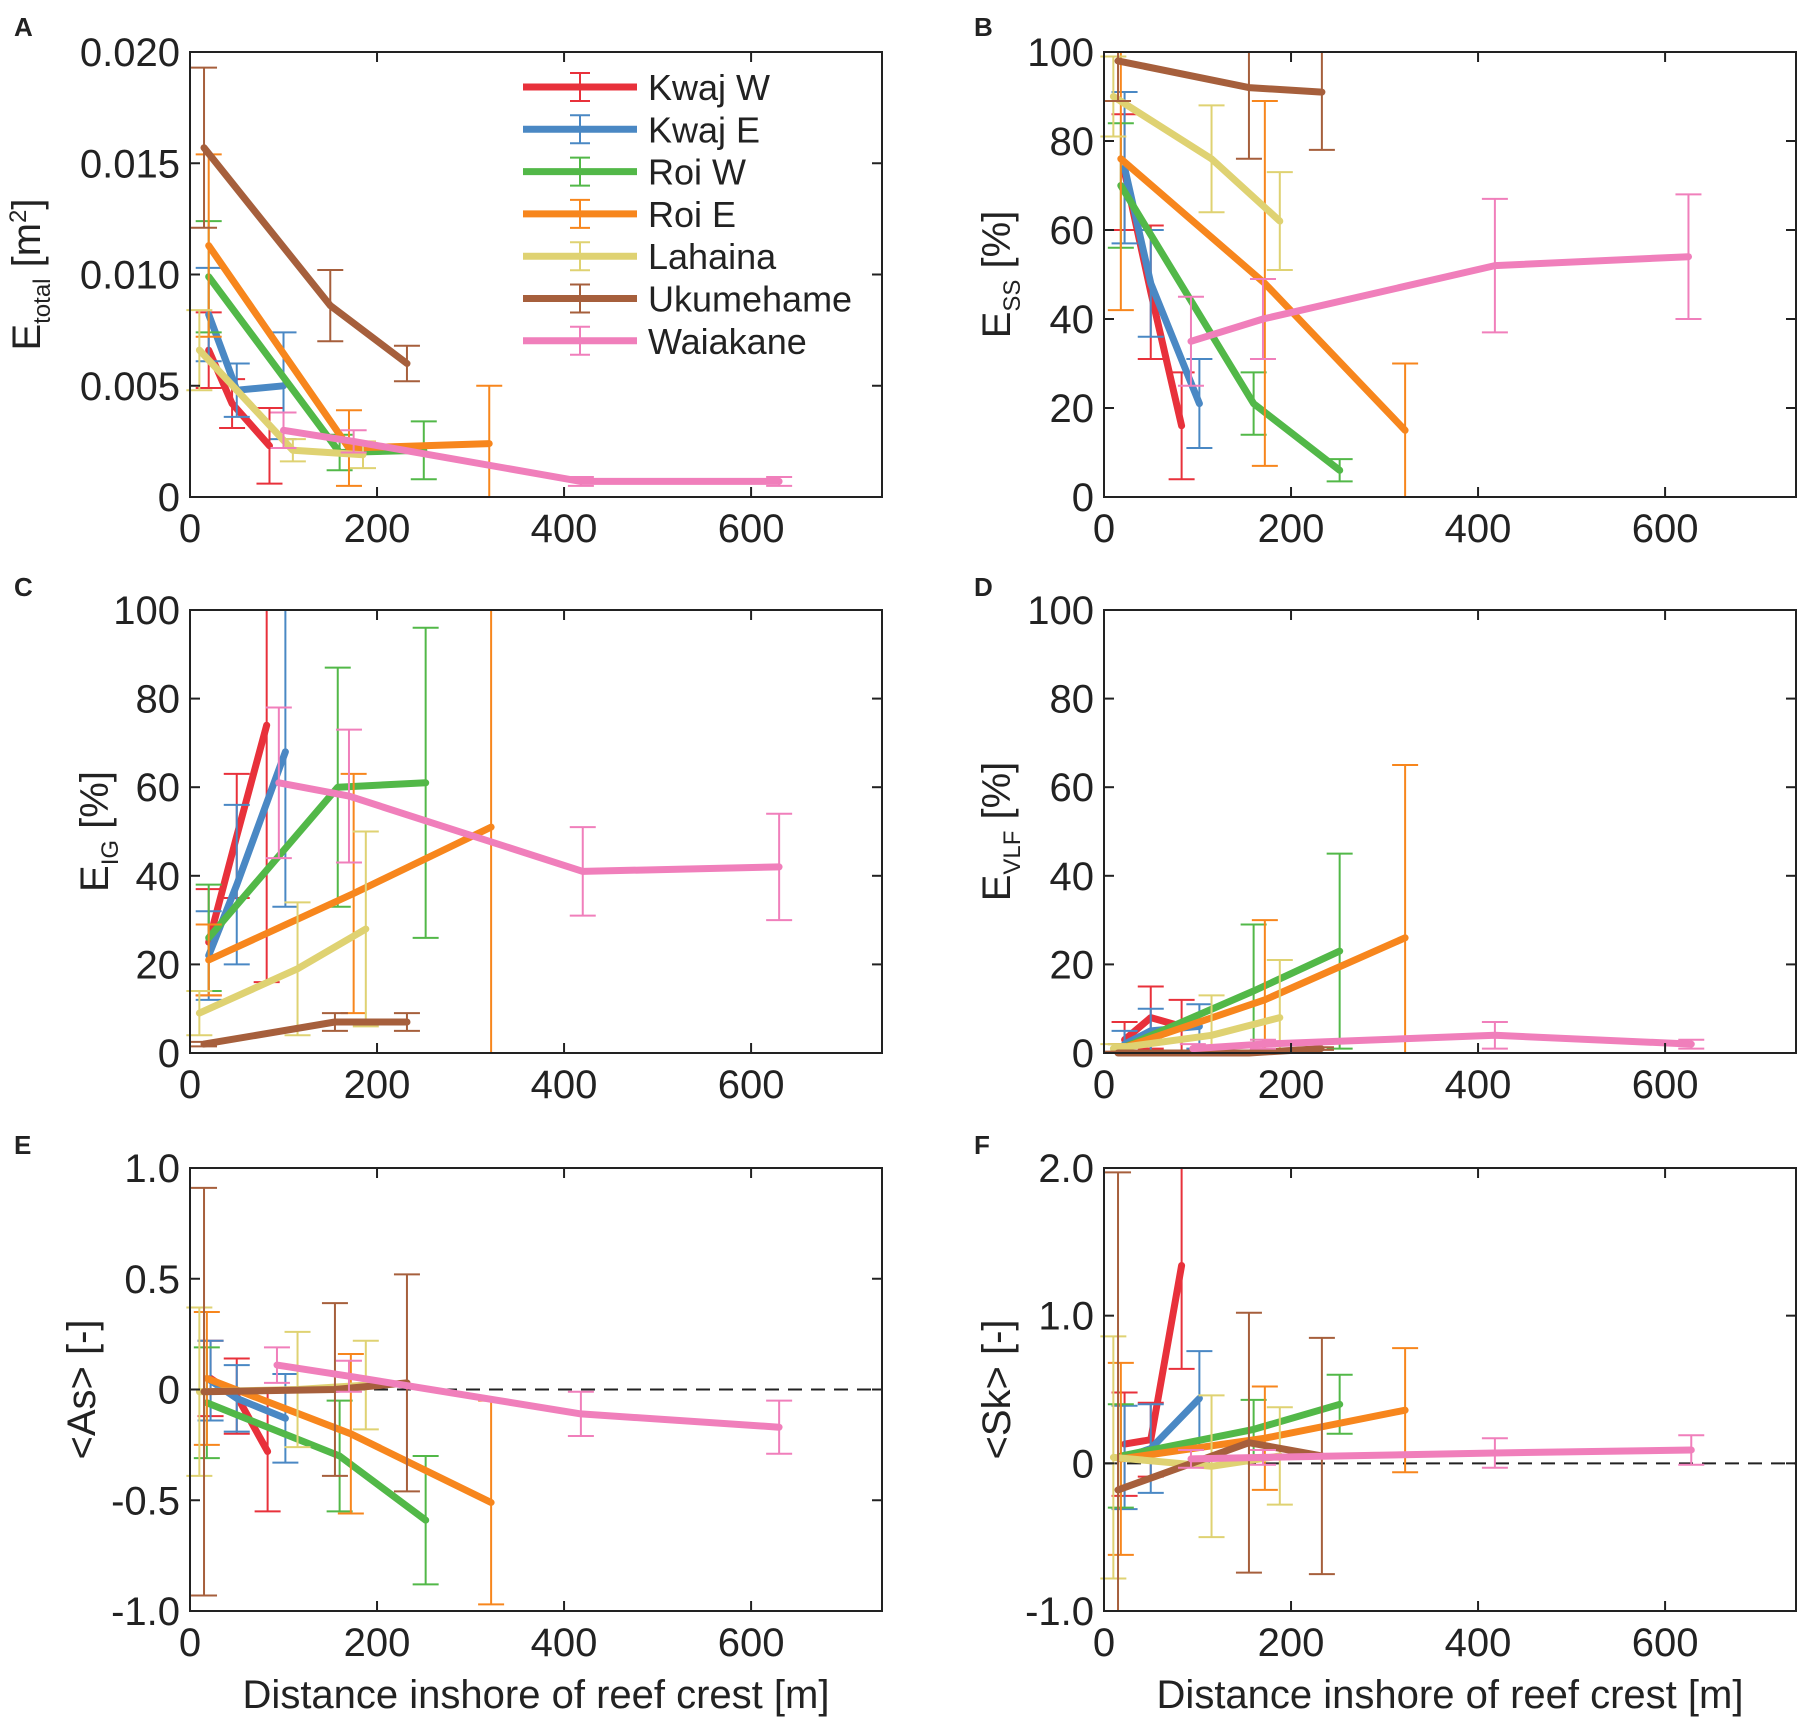  What do you see at coordinates (82, 1389) in the screenshot?
I see `y-axis-label: <As> [-]` at bounding box center [82, 1389].